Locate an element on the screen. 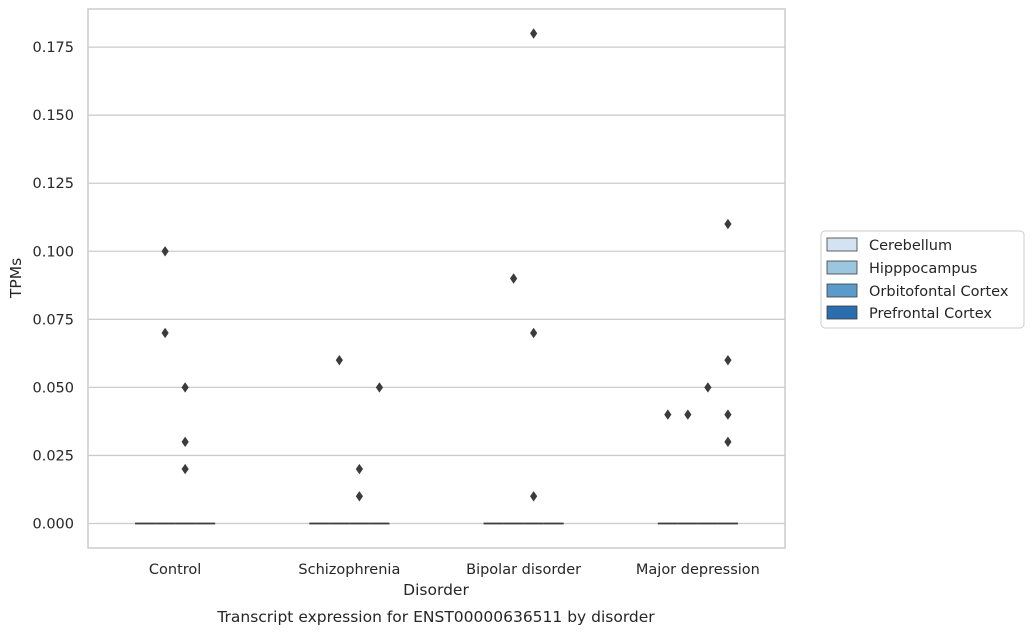 The image size is (1033, 634). y-tick-label: 0.150 is located at coordinates (53, 116).